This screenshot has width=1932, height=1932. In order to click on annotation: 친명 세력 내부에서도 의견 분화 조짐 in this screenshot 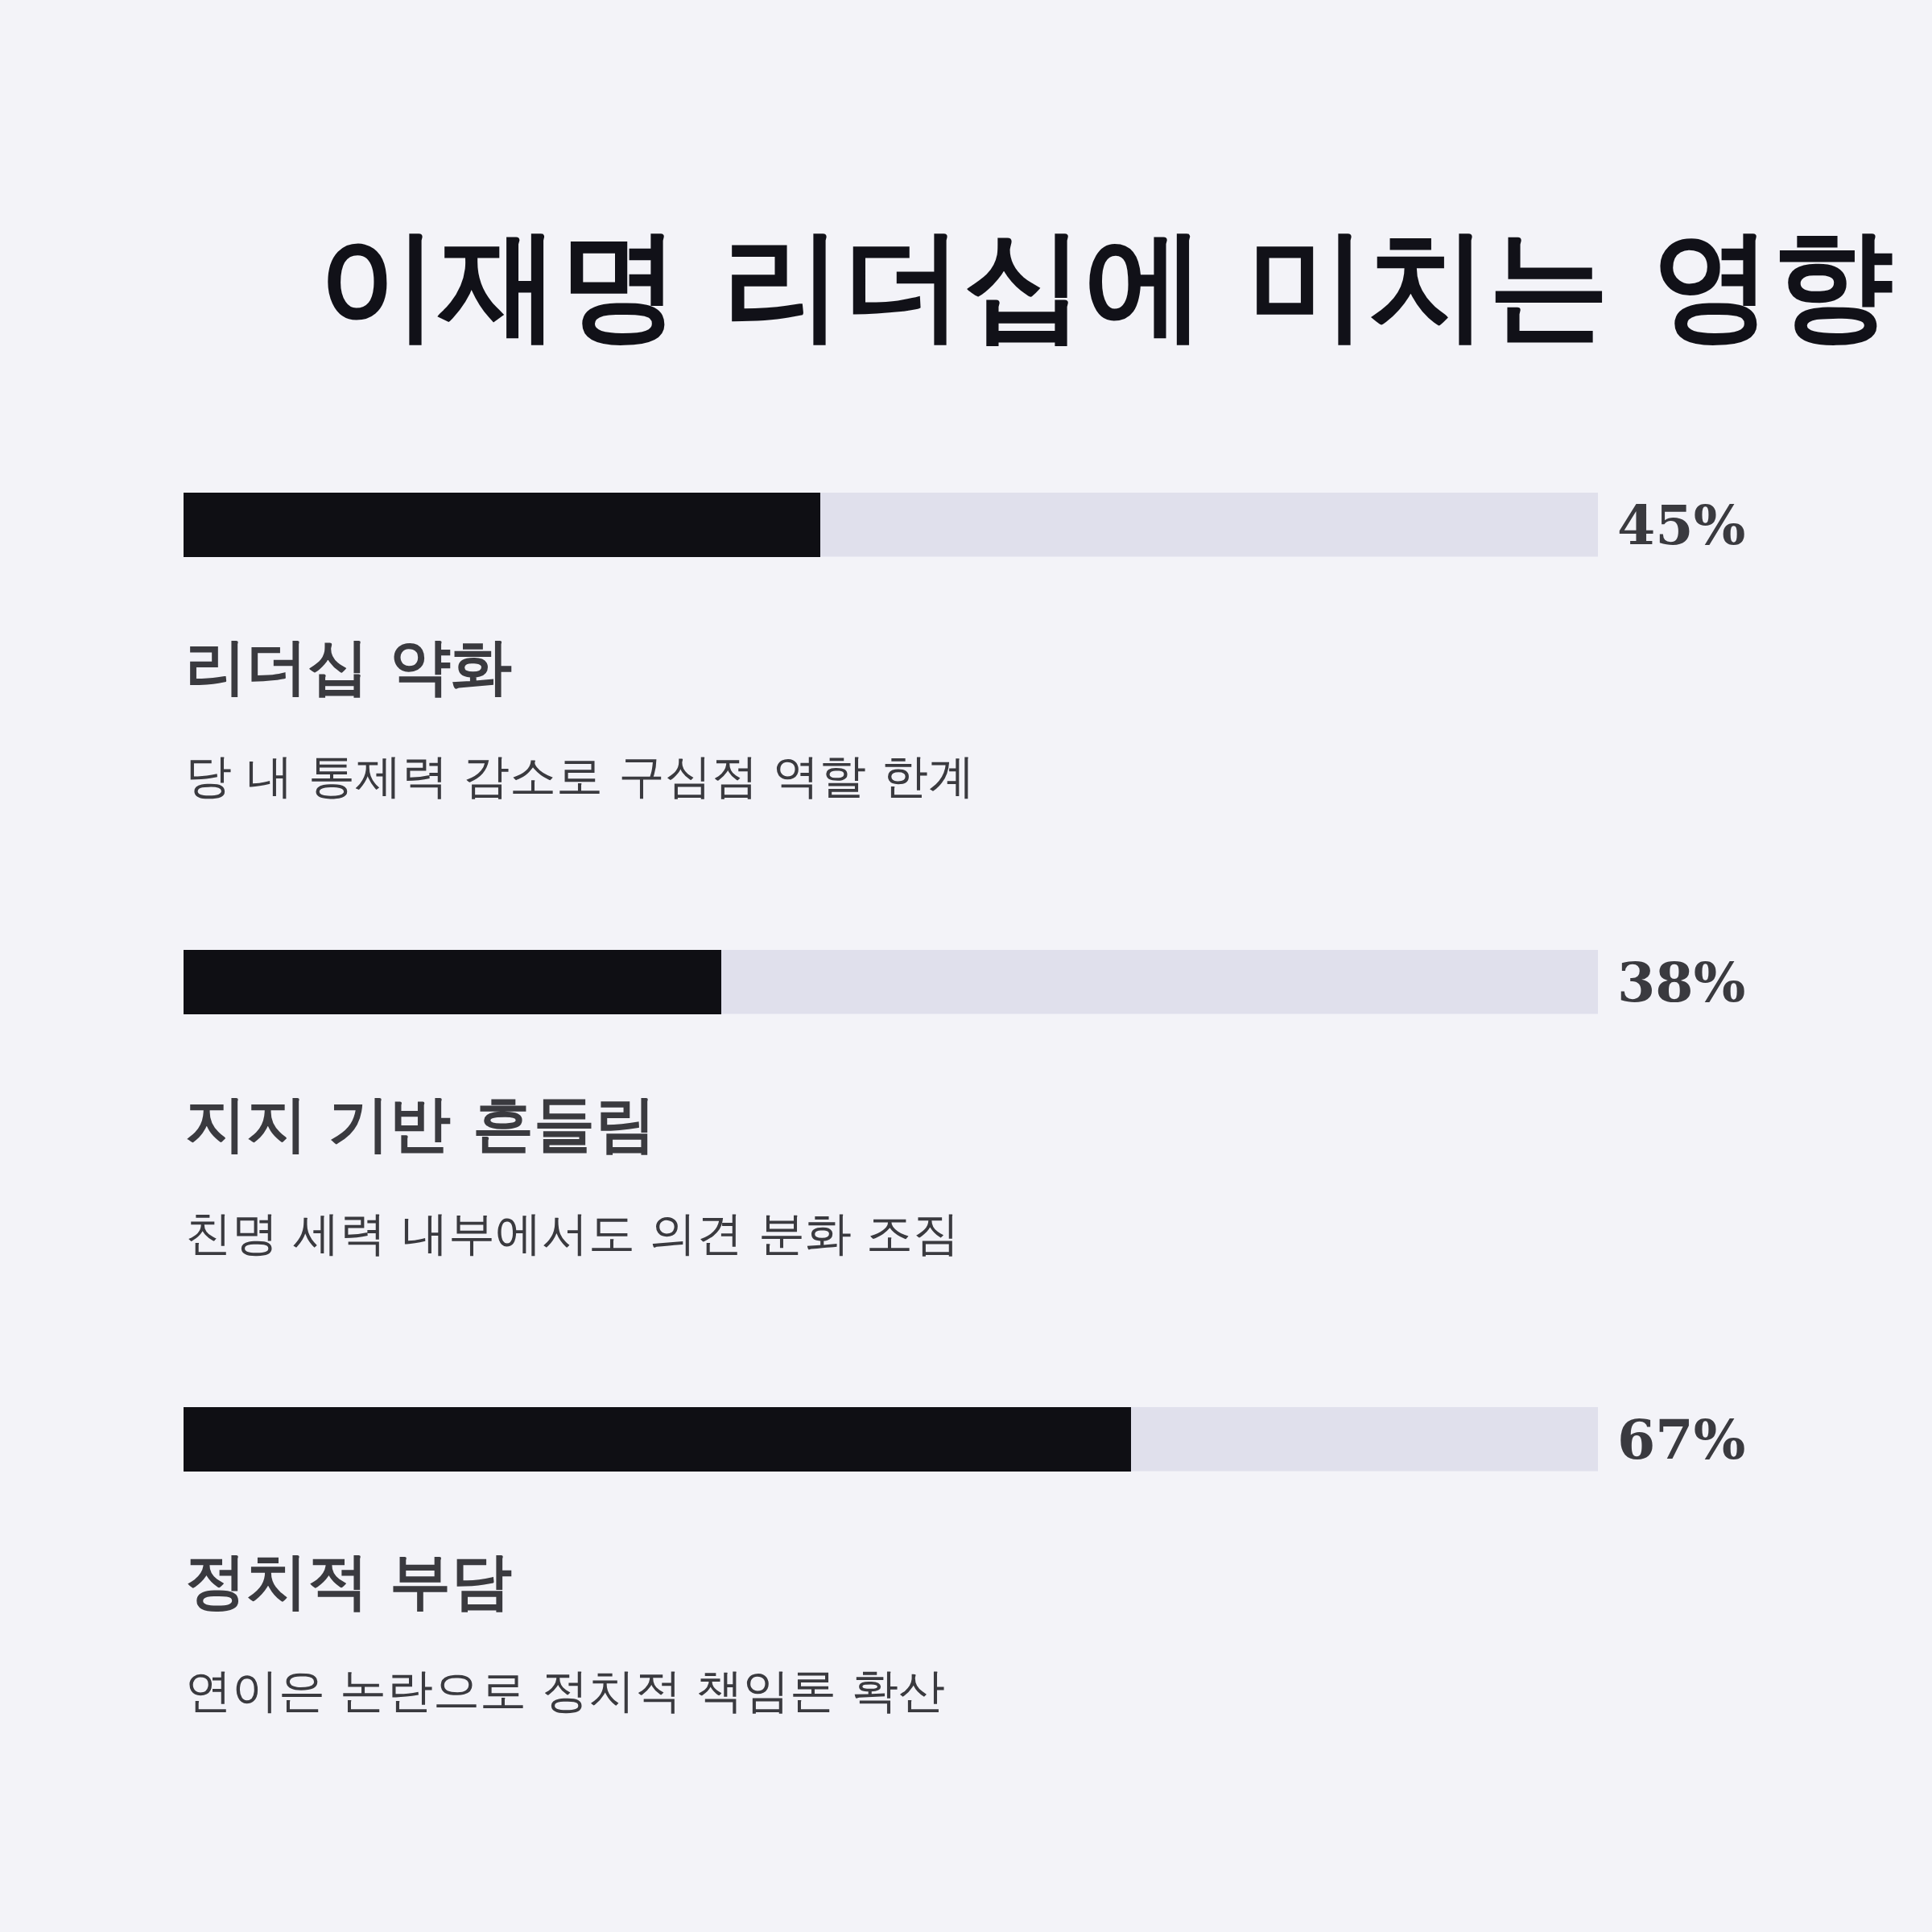, I will do `click(572, 1233)`.